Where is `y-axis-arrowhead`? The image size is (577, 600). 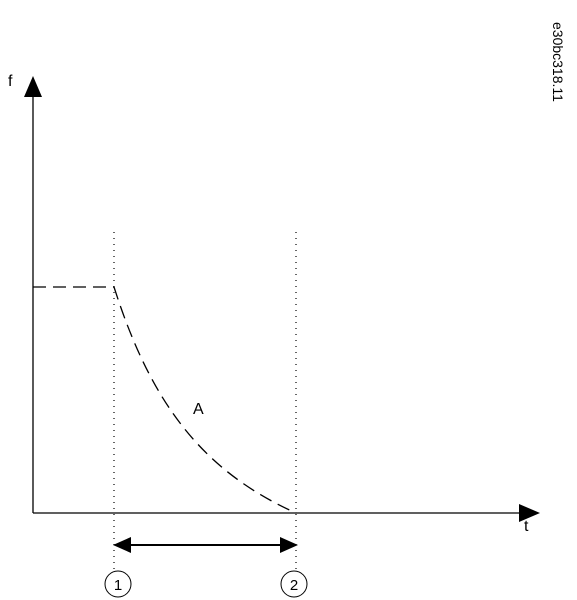 y-axis-arrowhead is located at coordinates (33, 86).